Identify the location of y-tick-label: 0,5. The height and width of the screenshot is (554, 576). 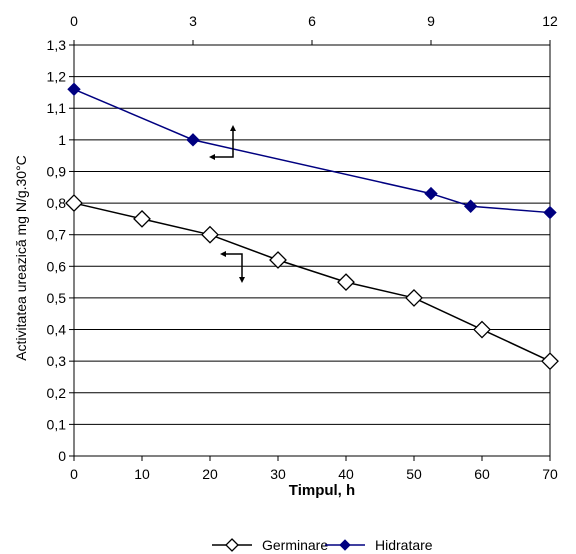
(57, 298).